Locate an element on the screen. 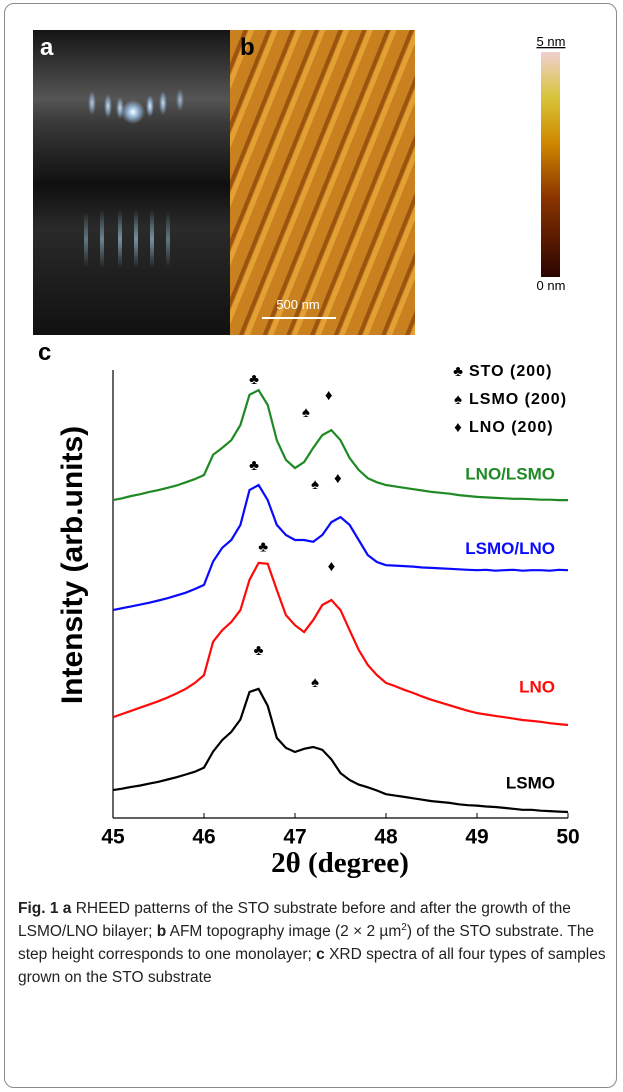 The width and height of the screenshot is (623, 1092). rheed-streaks is located at coordinates (127, 239).